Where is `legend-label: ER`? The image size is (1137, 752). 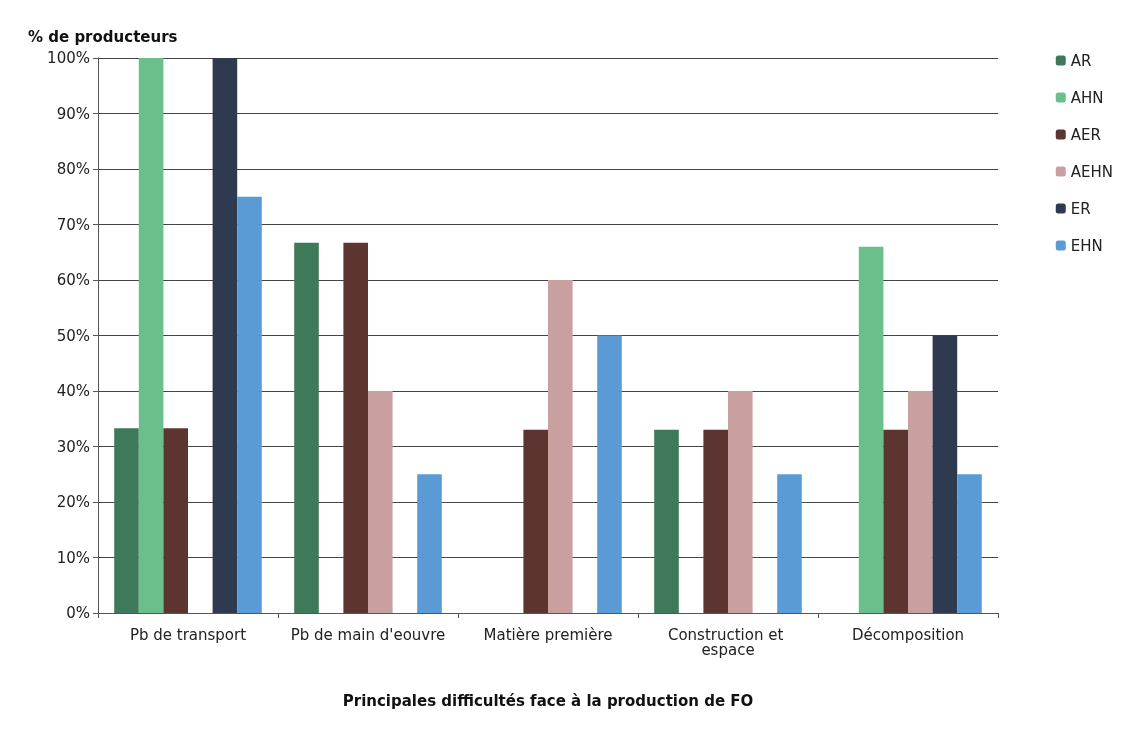
legend-label: ER is located at coordinates (1080, 208).